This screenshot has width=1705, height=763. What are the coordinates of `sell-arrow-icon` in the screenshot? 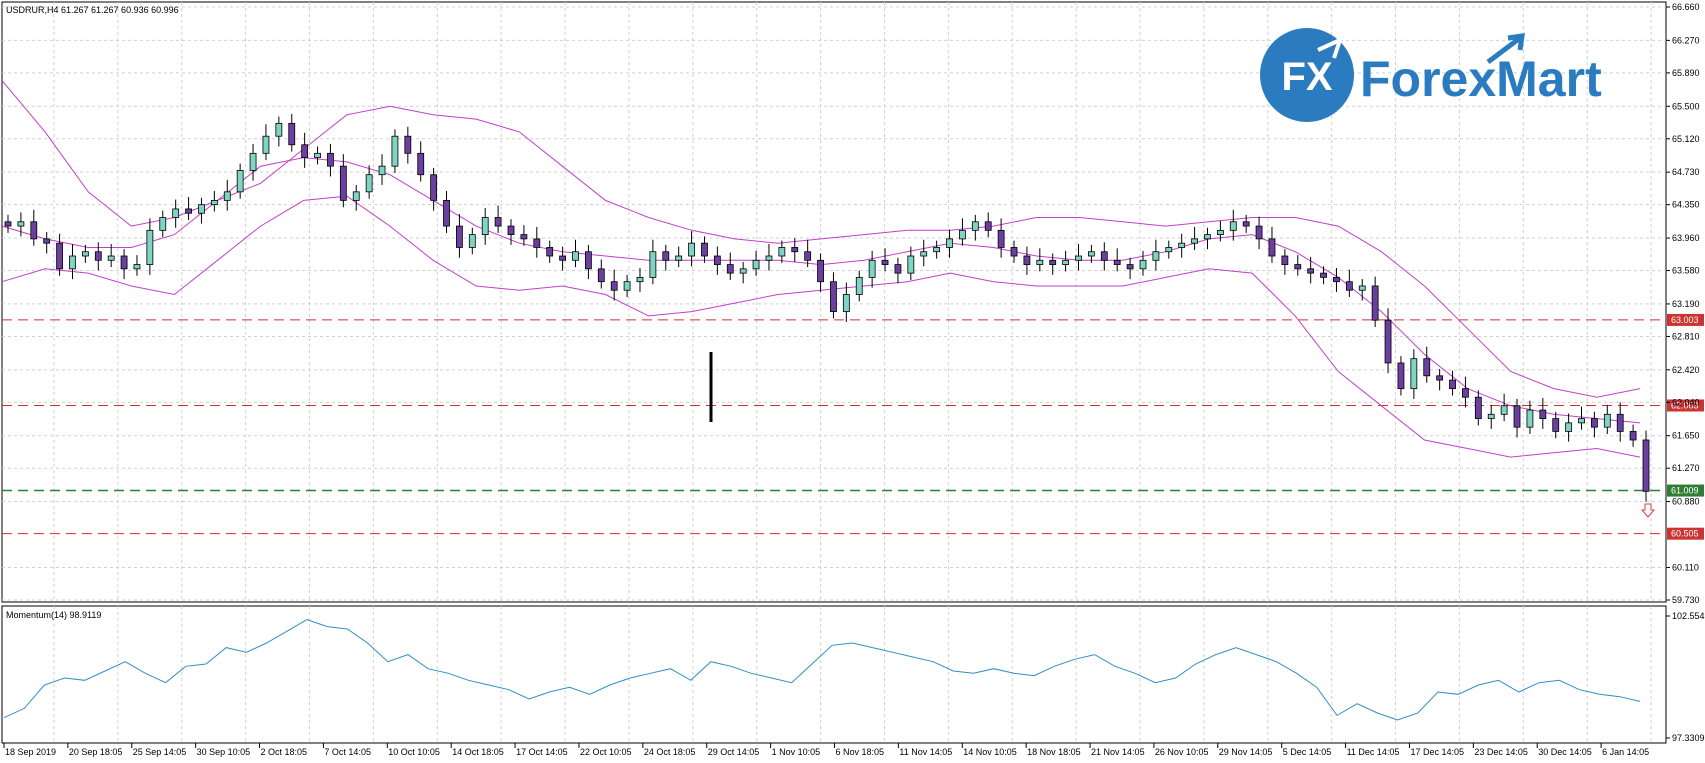 It's located at (1648, 510).